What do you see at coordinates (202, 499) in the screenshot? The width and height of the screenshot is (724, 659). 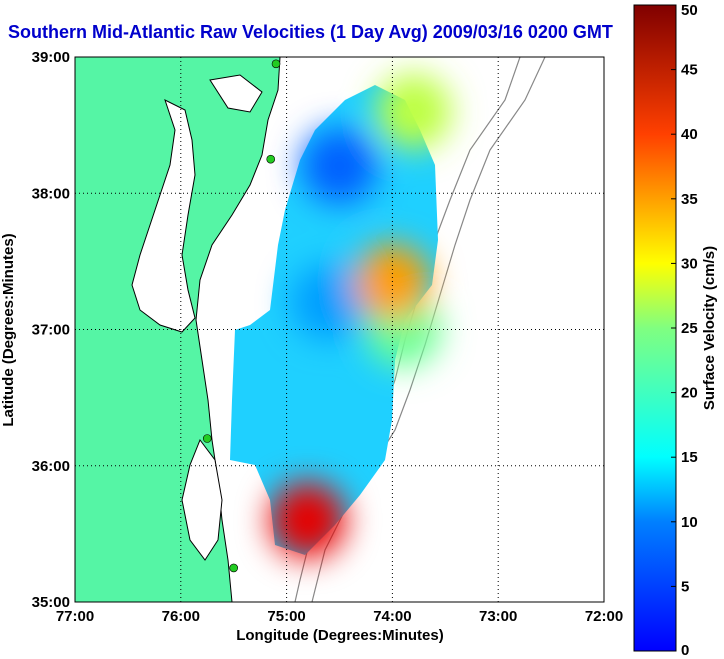 I see `pamlico-sound` at bounding box center [202, 499].